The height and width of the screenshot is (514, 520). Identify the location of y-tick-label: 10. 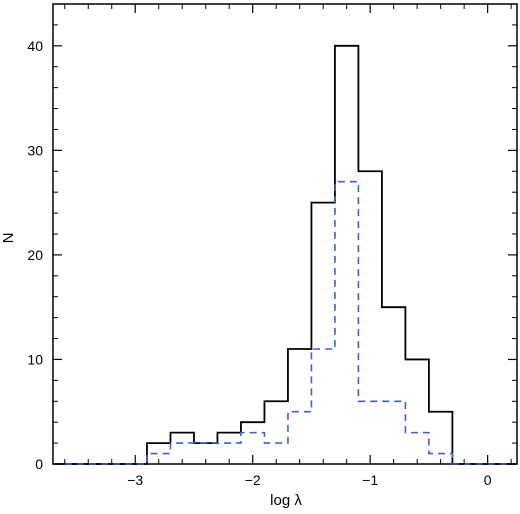
(35, 359).